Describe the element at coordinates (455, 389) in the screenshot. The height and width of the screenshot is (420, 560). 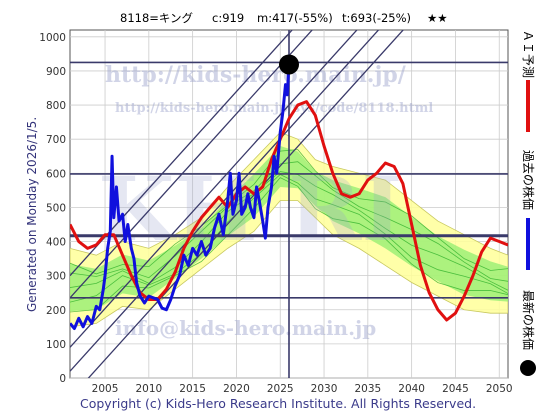
I see `x-tick-label: 2045` at that location.